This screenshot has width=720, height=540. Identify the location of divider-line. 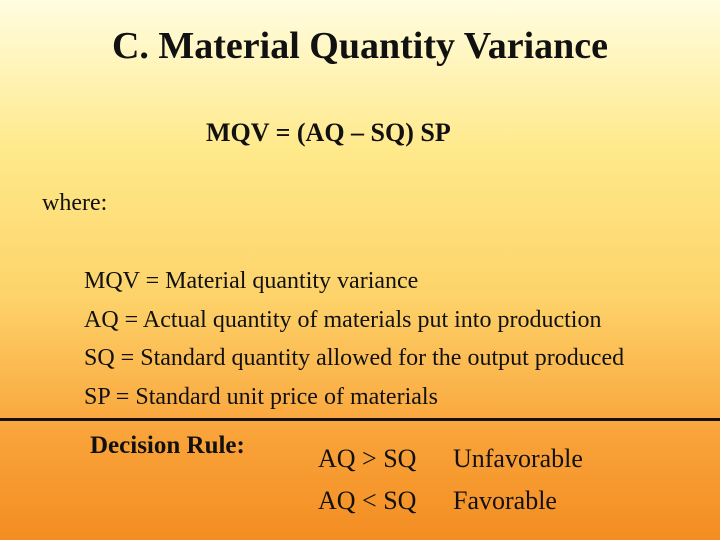
(360, 419).